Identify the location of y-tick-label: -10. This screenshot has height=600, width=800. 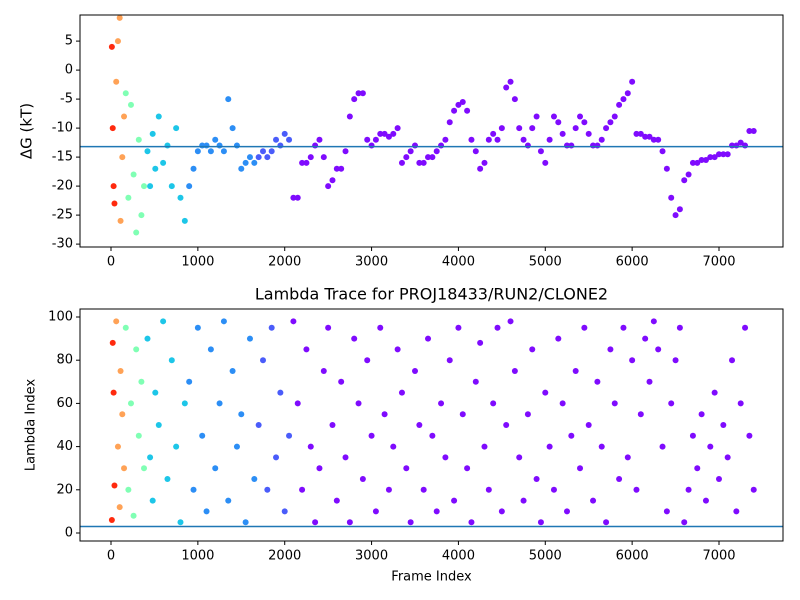
(62, 128).